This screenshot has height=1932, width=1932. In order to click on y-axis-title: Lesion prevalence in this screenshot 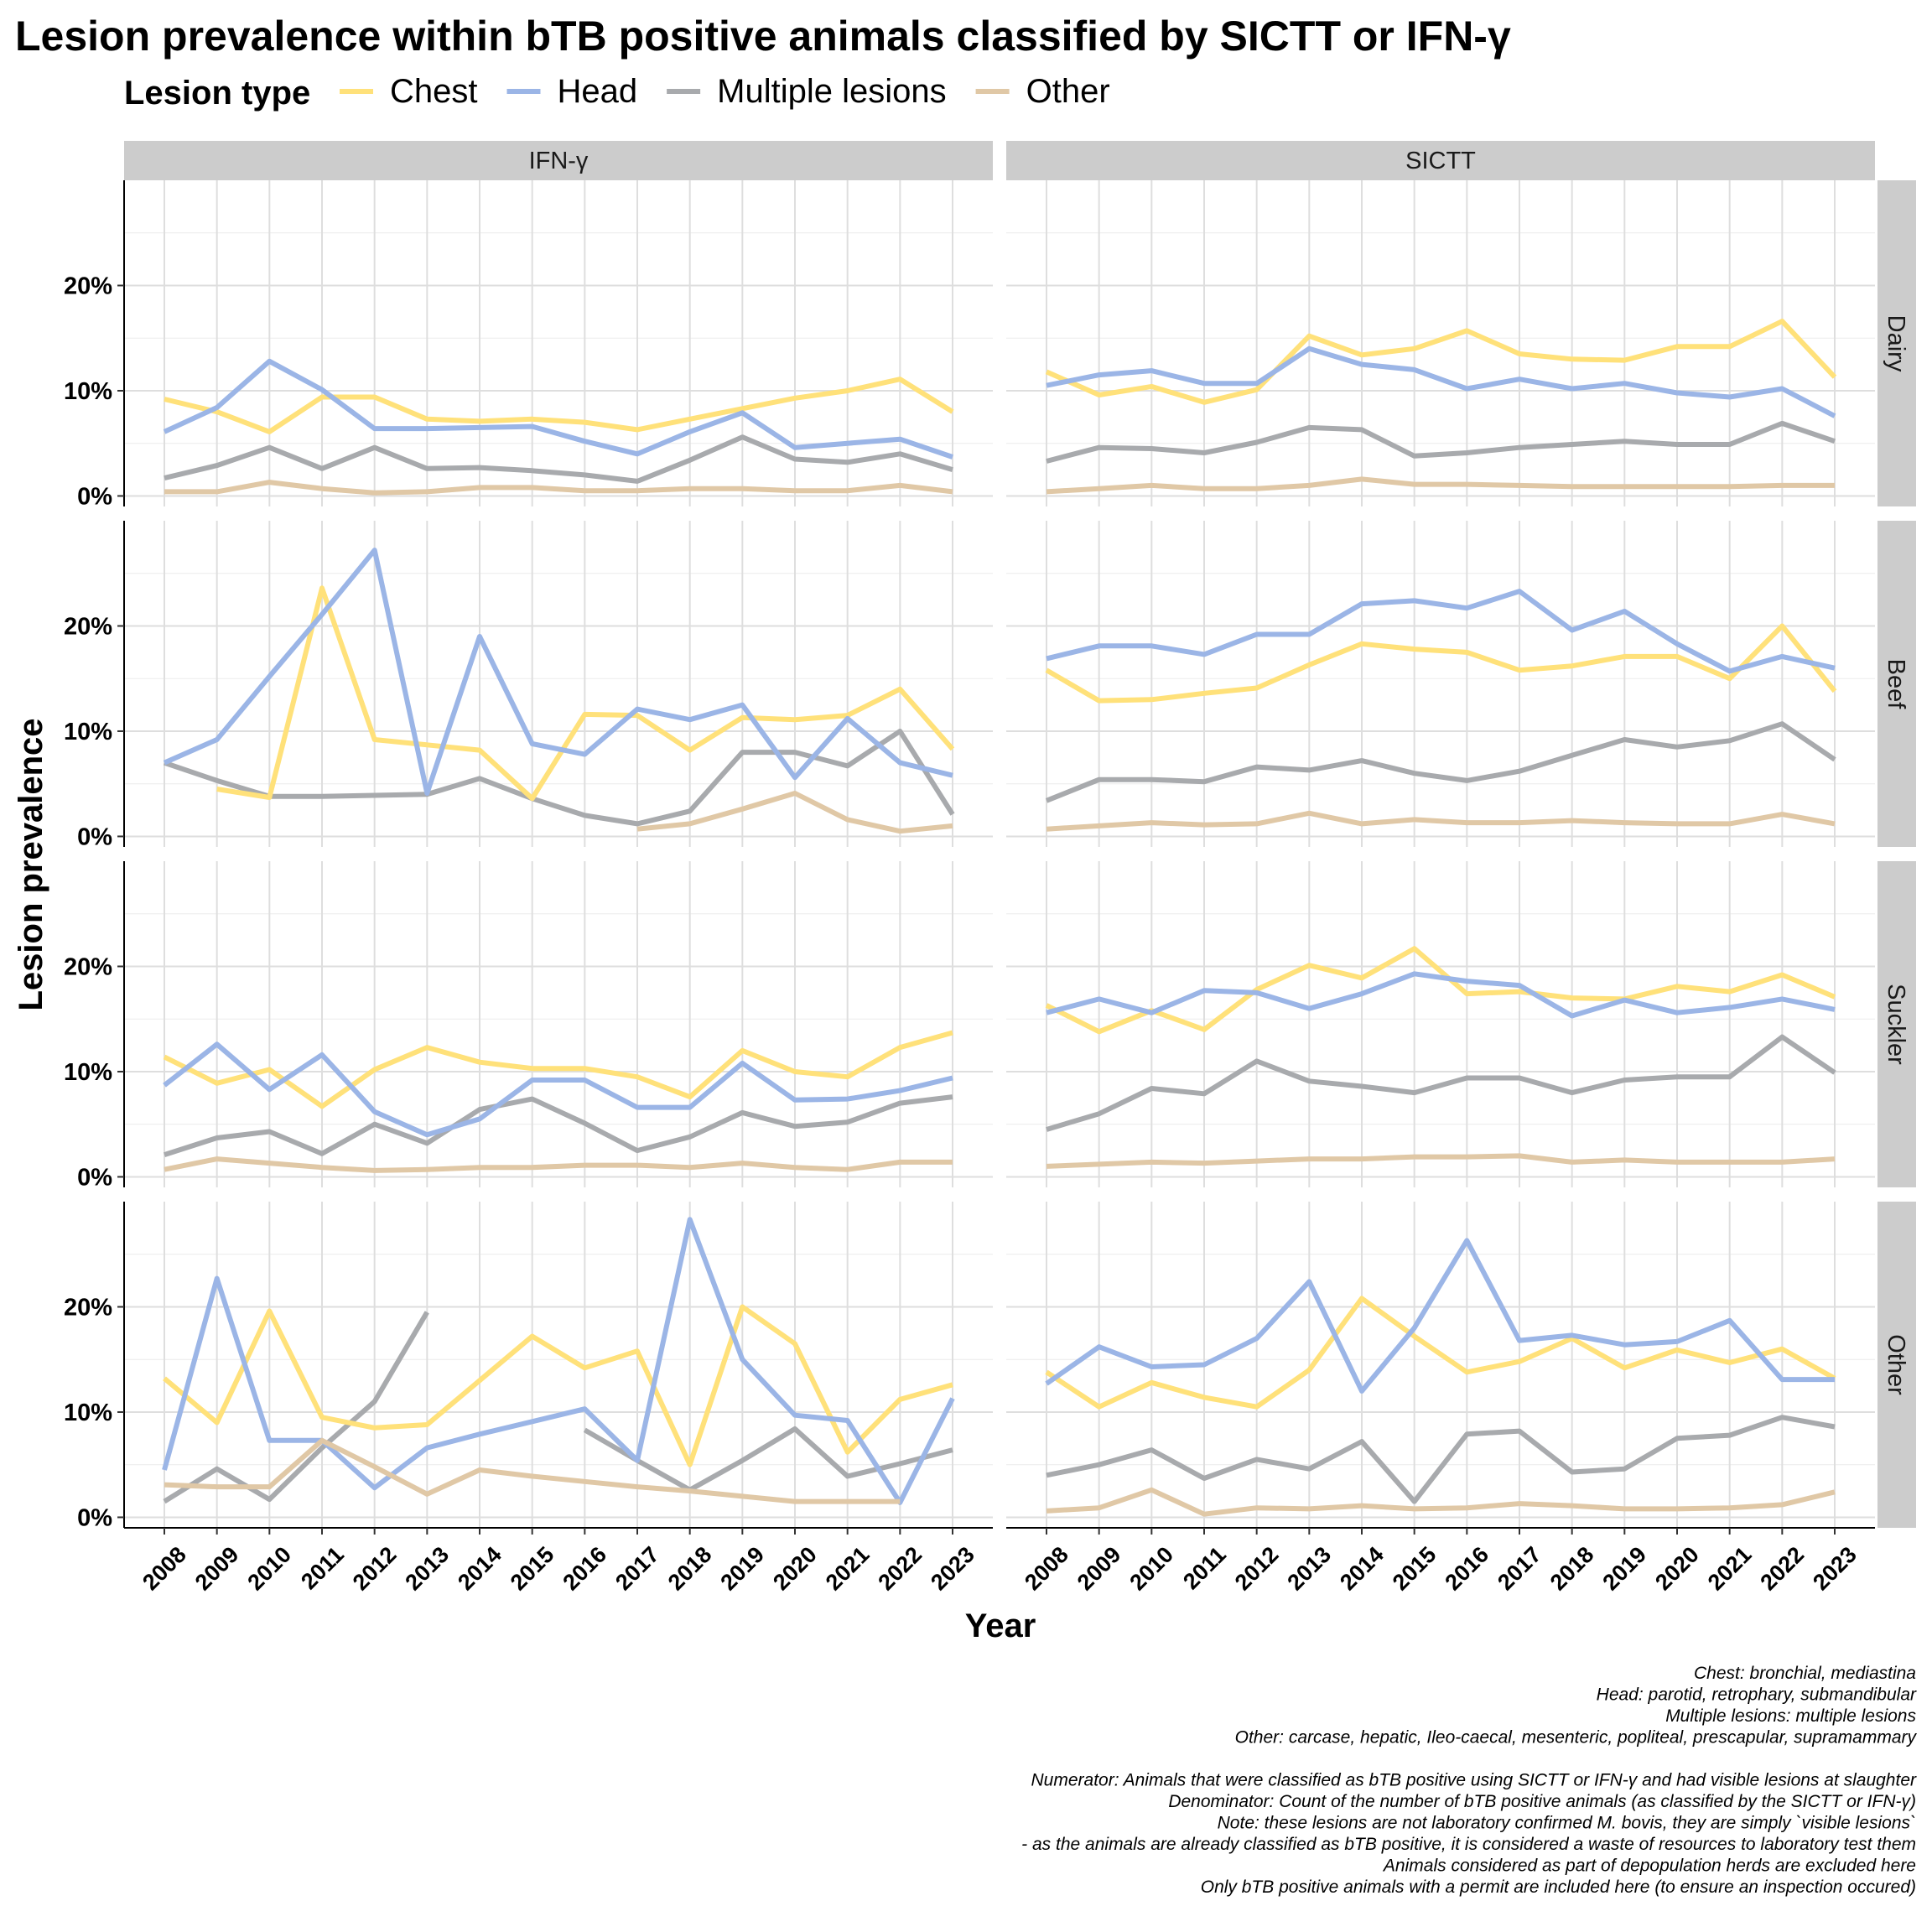, I will do `click(31, 864)`.